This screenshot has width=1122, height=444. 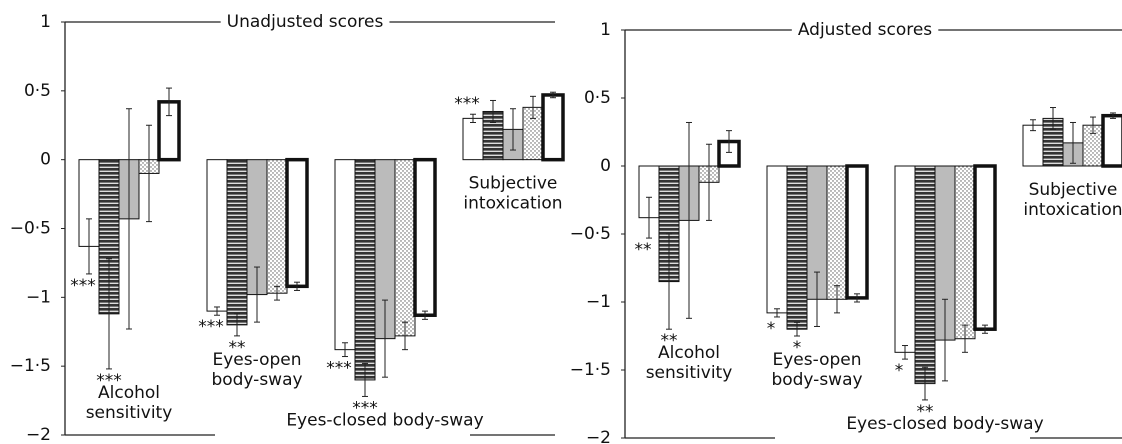 I want to click on chart-title: Adjusted scores, so click(x=865, y=30).